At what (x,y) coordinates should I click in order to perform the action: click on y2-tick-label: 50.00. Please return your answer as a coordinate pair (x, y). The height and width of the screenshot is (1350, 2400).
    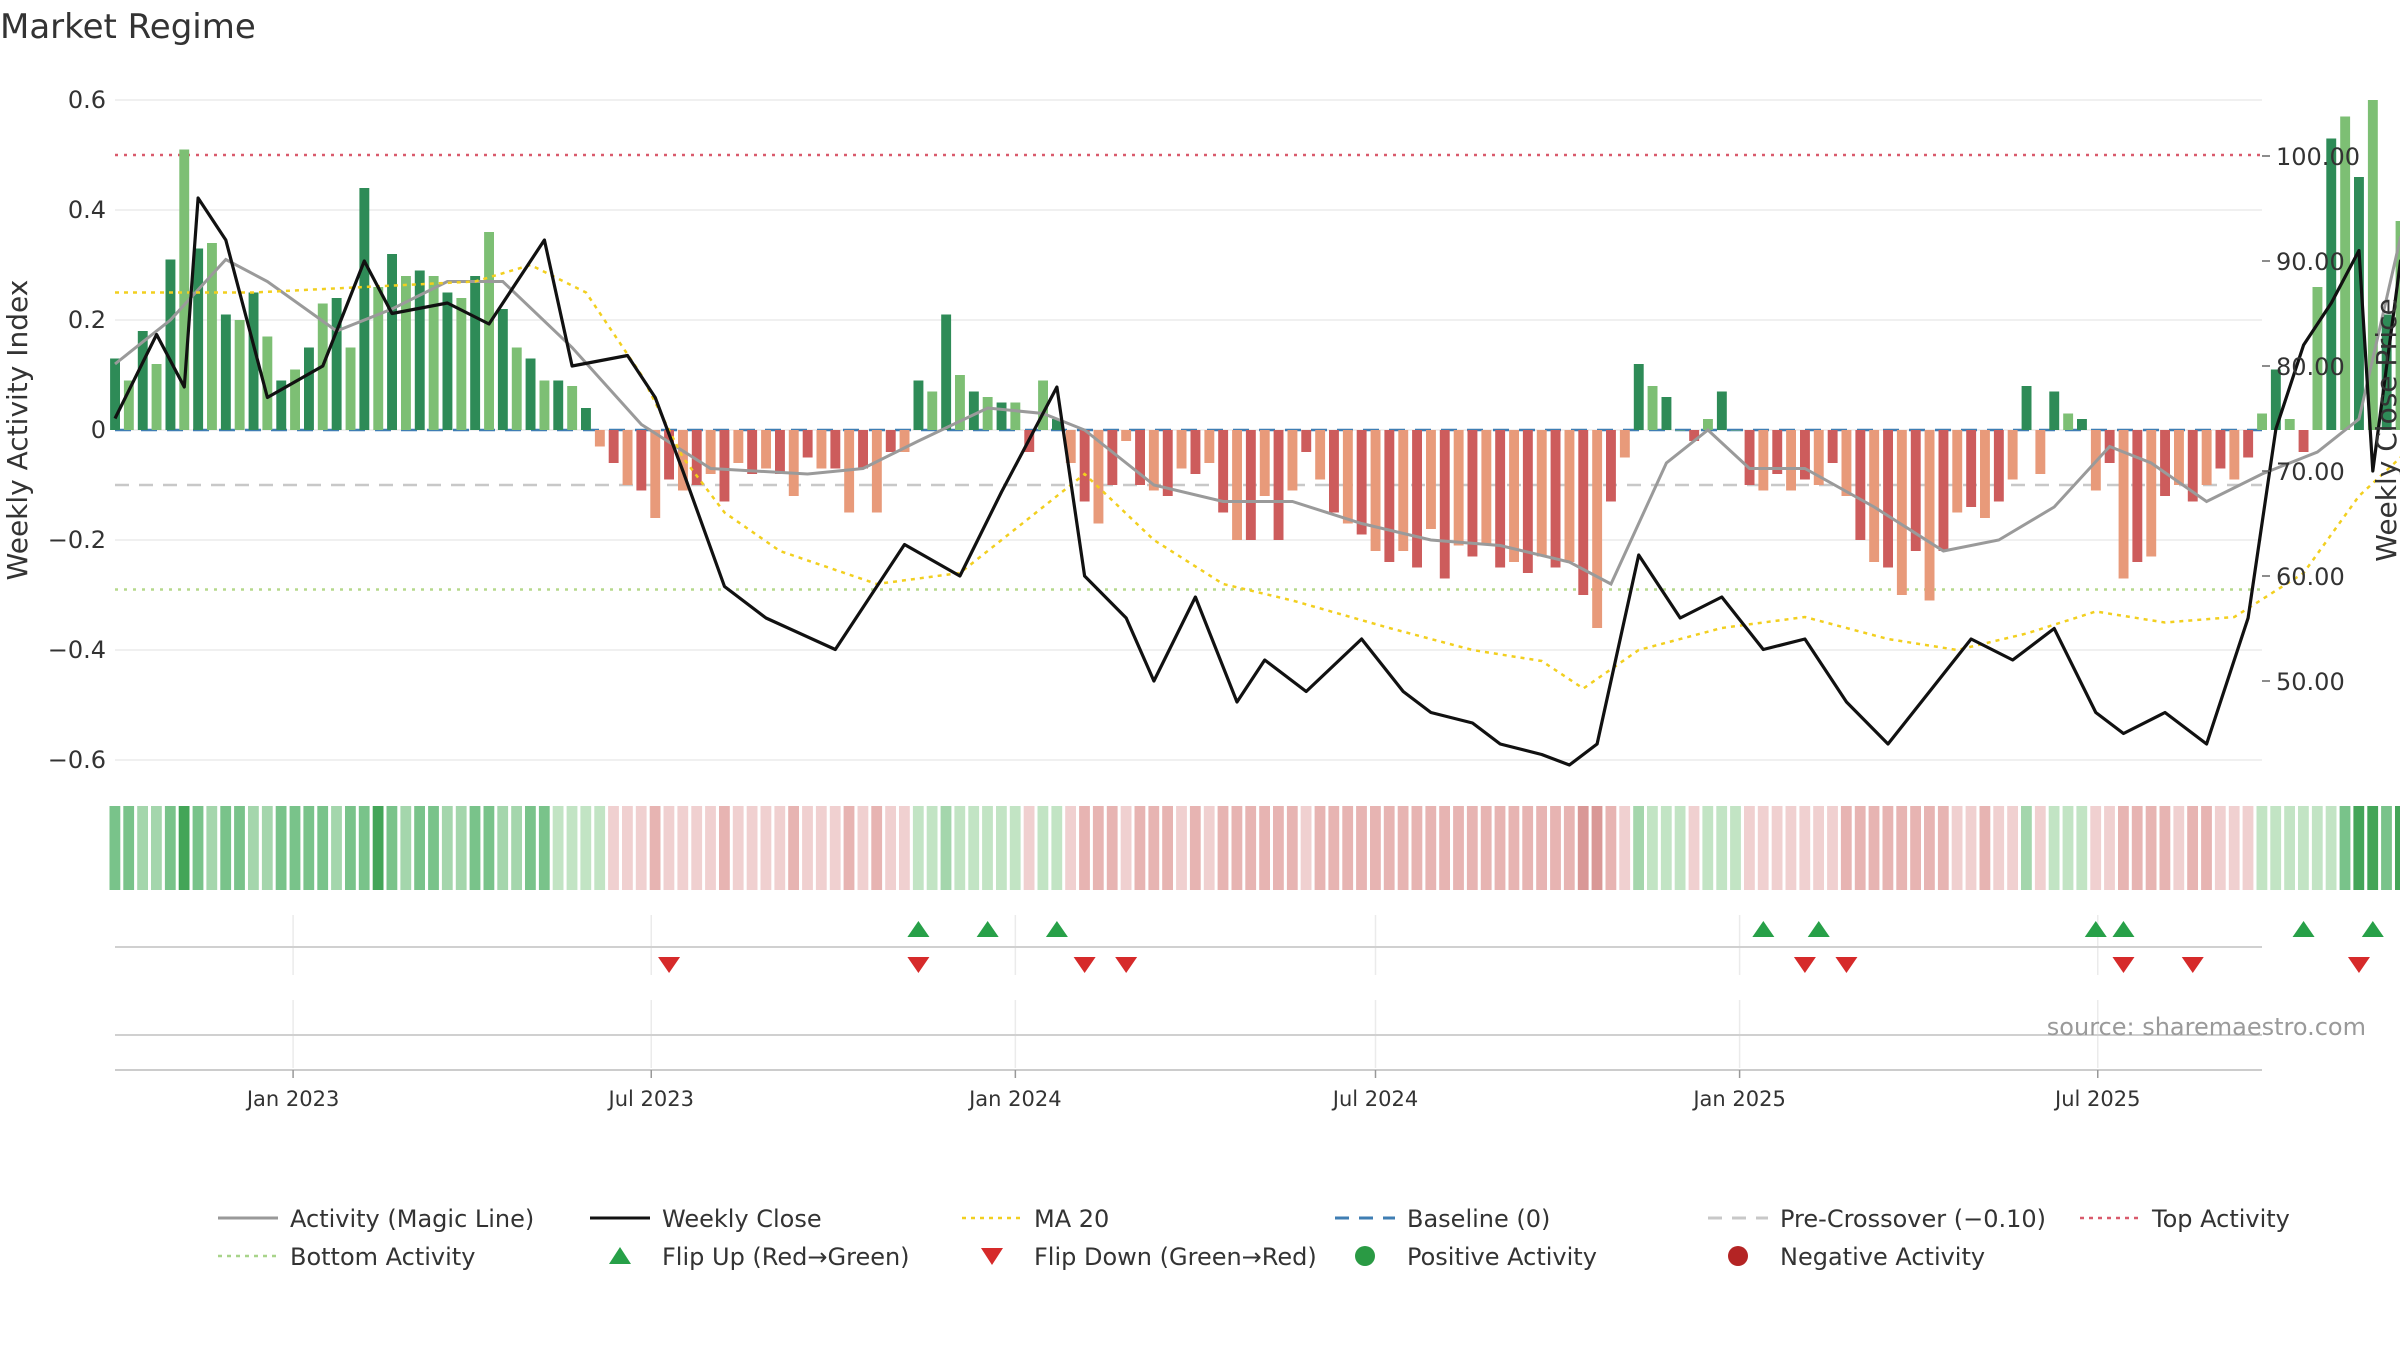
    Looking at the image, I should click on (2310, 682).